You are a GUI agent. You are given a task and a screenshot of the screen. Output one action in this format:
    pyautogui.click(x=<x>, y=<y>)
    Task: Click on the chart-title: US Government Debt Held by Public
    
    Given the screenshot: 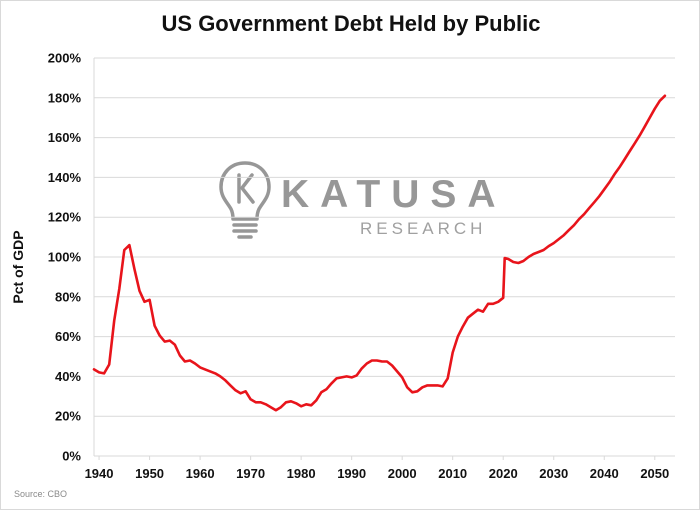 What is the action you would take?
    pyautogui.click(x=351, y=23)
    